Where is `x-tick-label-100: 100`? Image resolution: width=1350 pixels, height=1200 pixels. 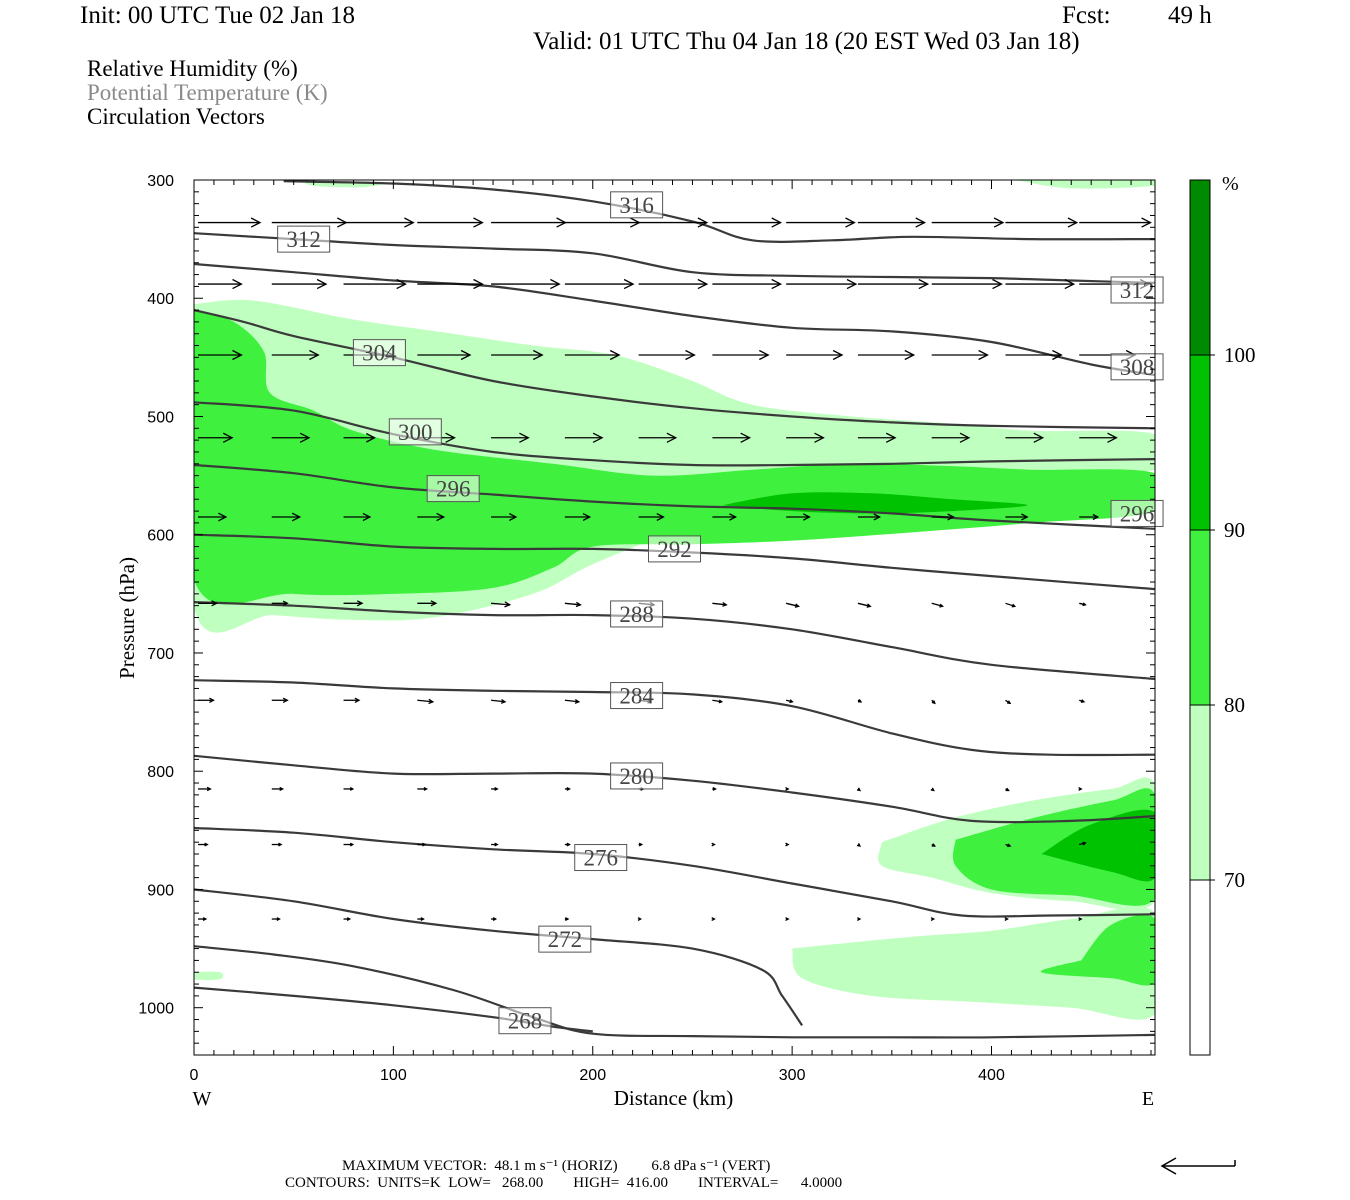 x-tick-label-100: 100 is located at coordinates (393, 1075).